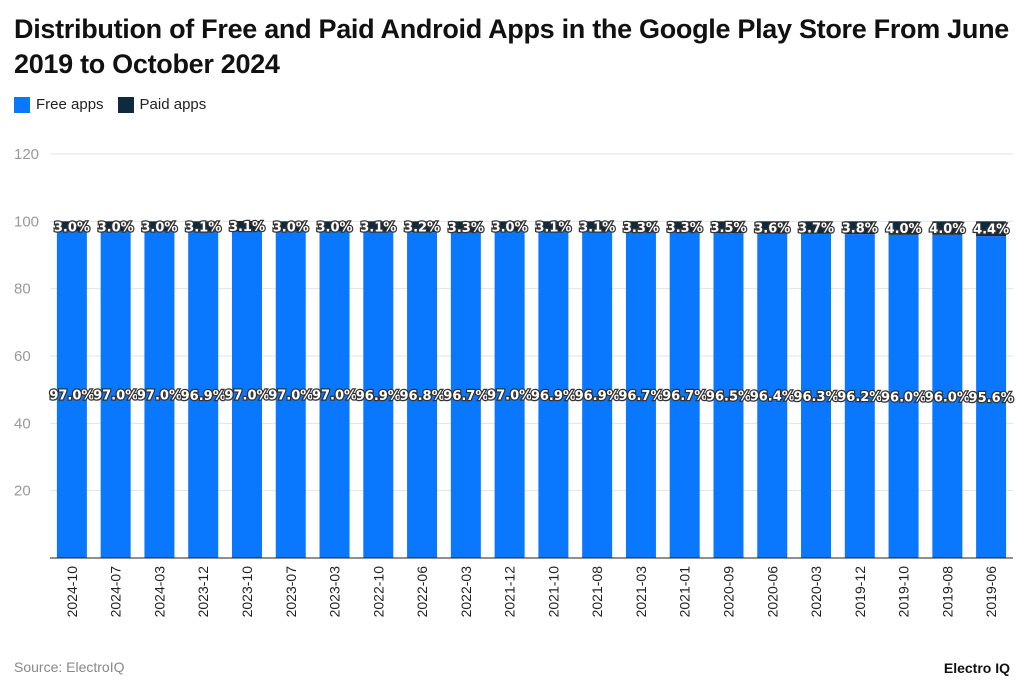 This screenshot has width=1024, height=689. Describe the element at coordinates (728, 592) in the screenshot. I see `x-tick-label: 2020-09` at that location.